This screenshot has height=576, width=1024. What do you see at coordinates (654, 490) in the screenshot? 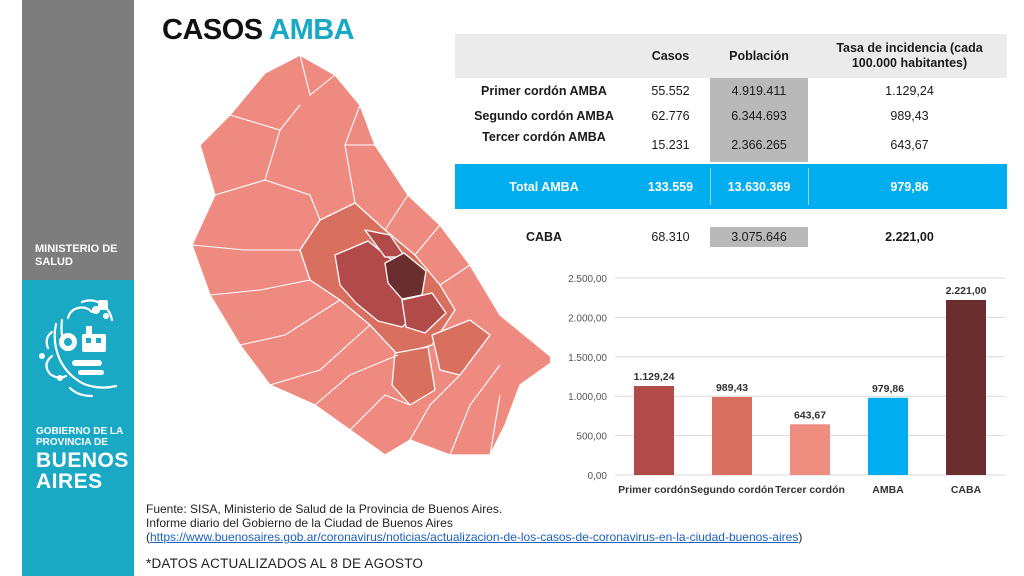
I see `x-category-label: Primer cordón` at bounding box center [654, 490].